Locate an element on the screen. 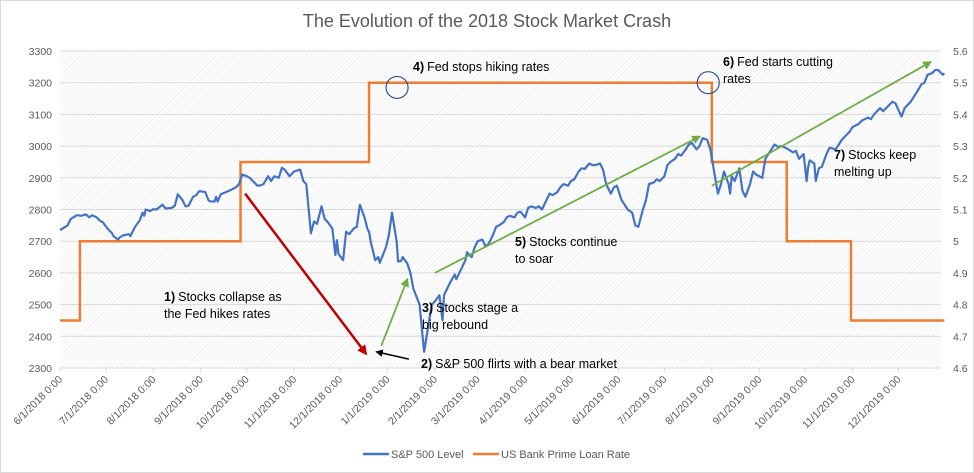 The width and height of the screenshot is (974, 473). soar-trend-arrow is located at coordinates (568, 204).